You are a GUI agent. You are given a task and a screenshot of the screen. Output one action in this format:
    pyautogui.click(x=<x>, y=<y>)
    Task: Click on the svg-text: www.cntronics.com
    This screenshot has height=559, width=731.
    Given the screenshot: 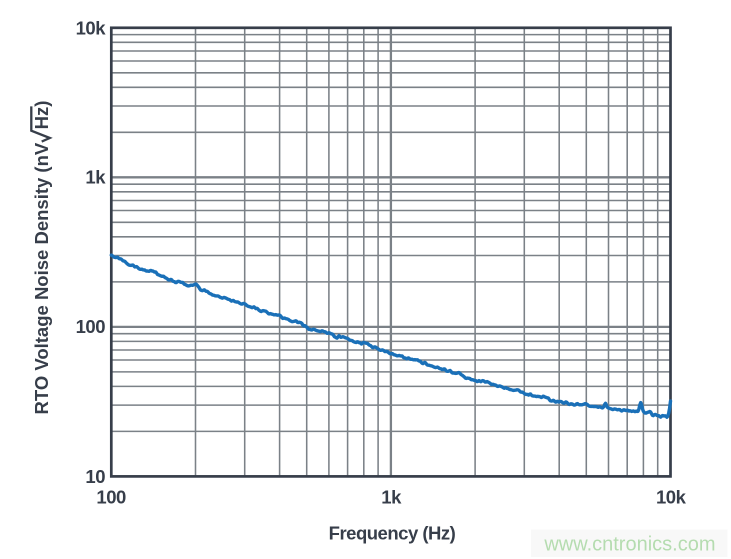 What is the action you would take?
    pyautogui.click(x=629, y=545)
    